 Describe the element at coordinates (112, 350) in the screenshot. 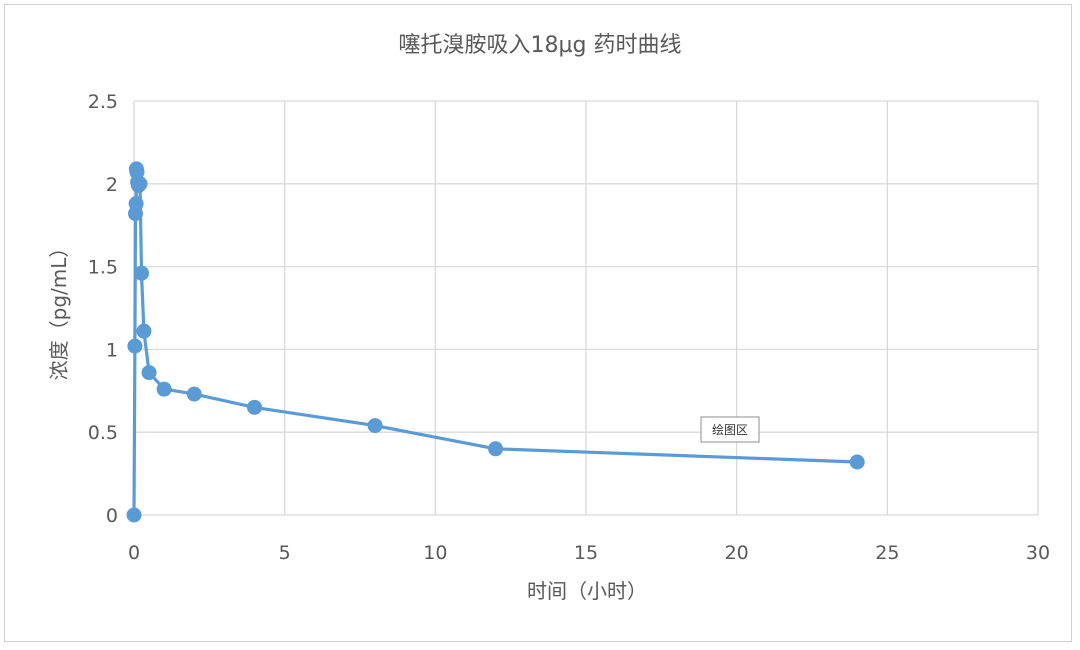

I see `y-tick-label: 1` at that location.